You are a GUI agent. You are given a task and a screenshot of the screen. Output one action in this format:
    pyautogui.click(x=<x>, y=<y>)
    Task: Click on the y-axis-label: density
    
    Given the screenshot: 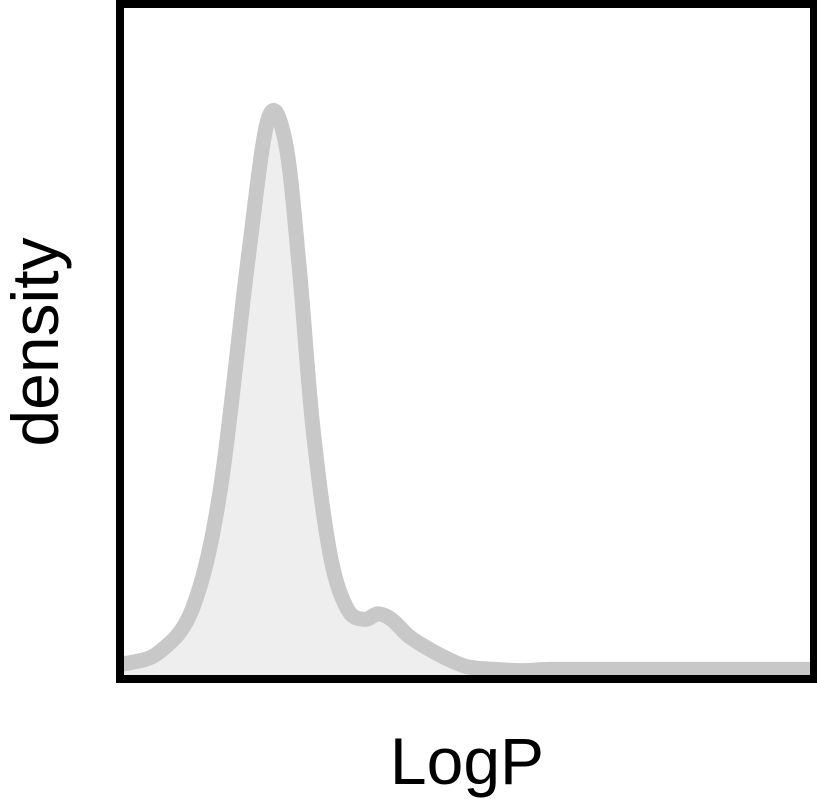 What is the action you would take?
    pyautogui.click(x=36, y=341)
    